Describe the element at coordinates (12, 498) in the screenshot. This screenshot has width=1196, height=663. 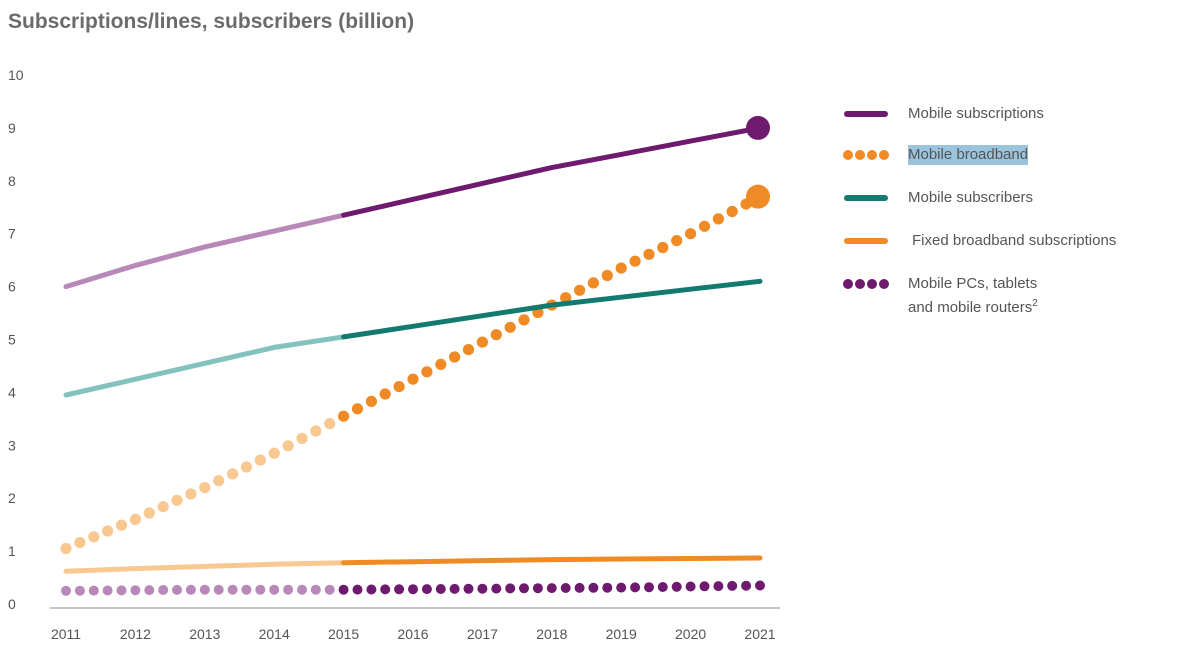
I see `y-tick-label: 2` at that location.